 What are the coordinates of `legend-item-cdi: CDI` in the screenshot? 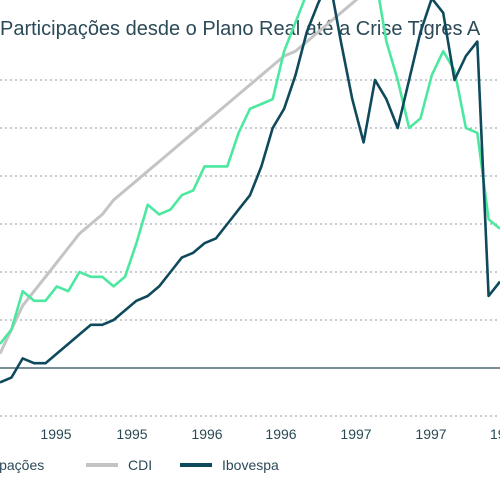 It's located at (119, 465).